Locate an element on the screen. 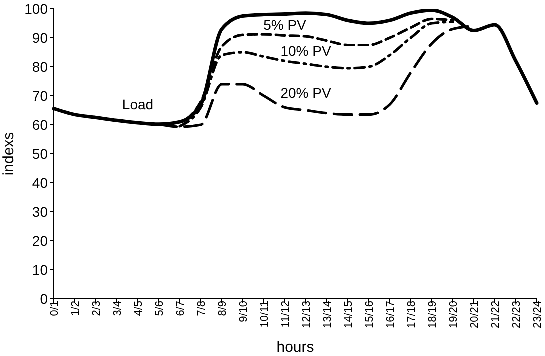 This screenshot has width=545, height=356. x-tick-label: 10/11 is located at coordinates (264, 314).